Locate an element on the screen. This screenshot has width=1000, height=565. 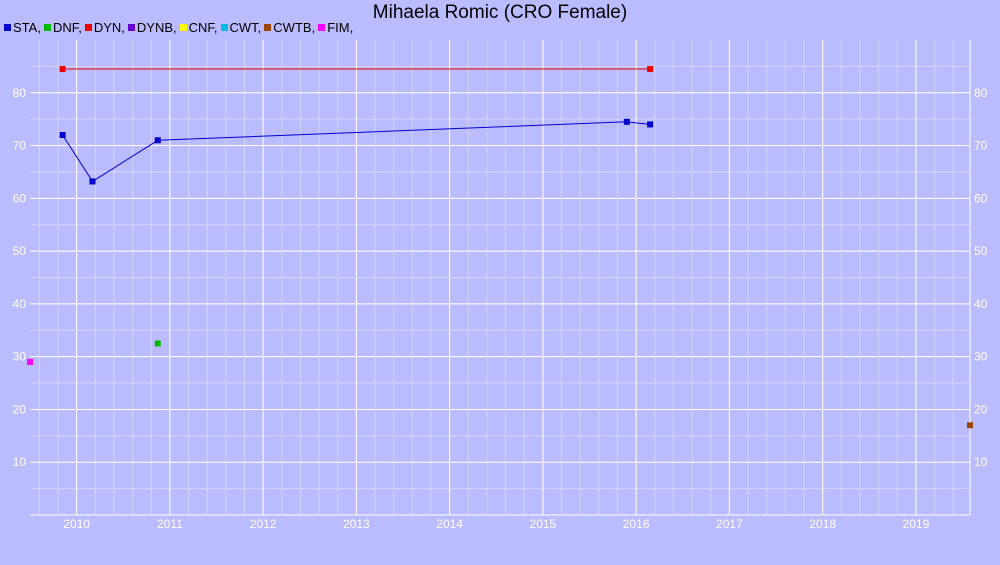
y-tick-label-left: 60 is located at coordinates (20, 198).